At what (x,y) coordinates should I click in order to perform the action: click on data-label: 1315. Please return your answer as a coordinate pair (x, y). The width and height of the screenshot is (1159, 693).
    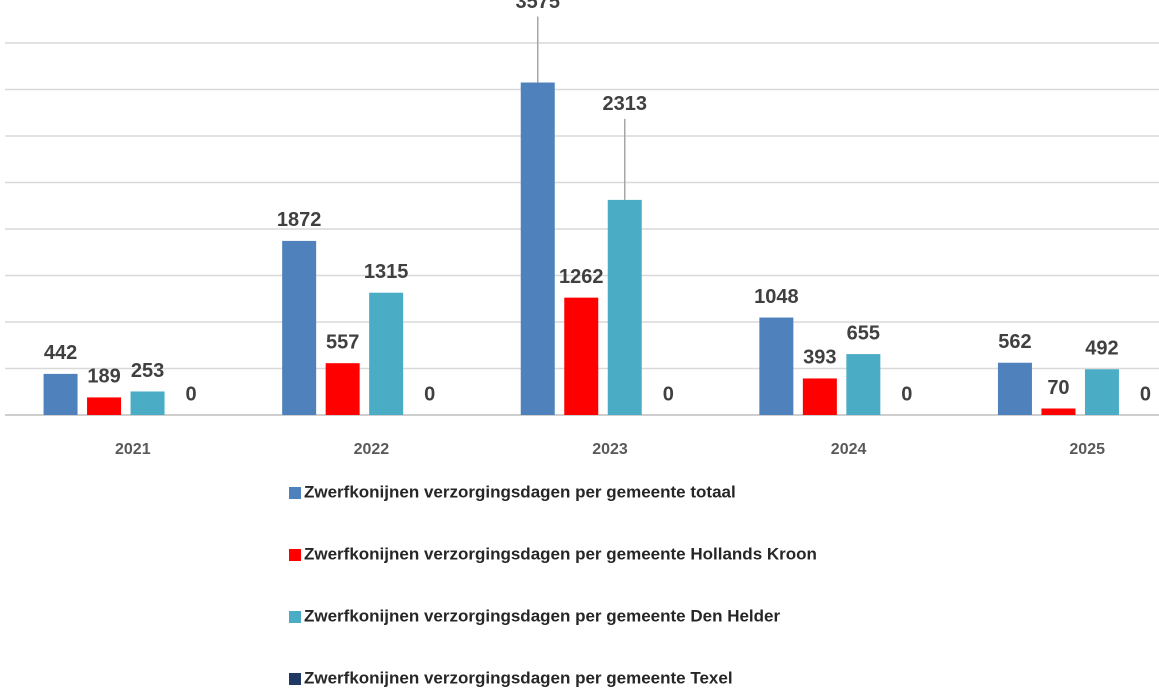
    Looking at the image, I should click on (386, 272).